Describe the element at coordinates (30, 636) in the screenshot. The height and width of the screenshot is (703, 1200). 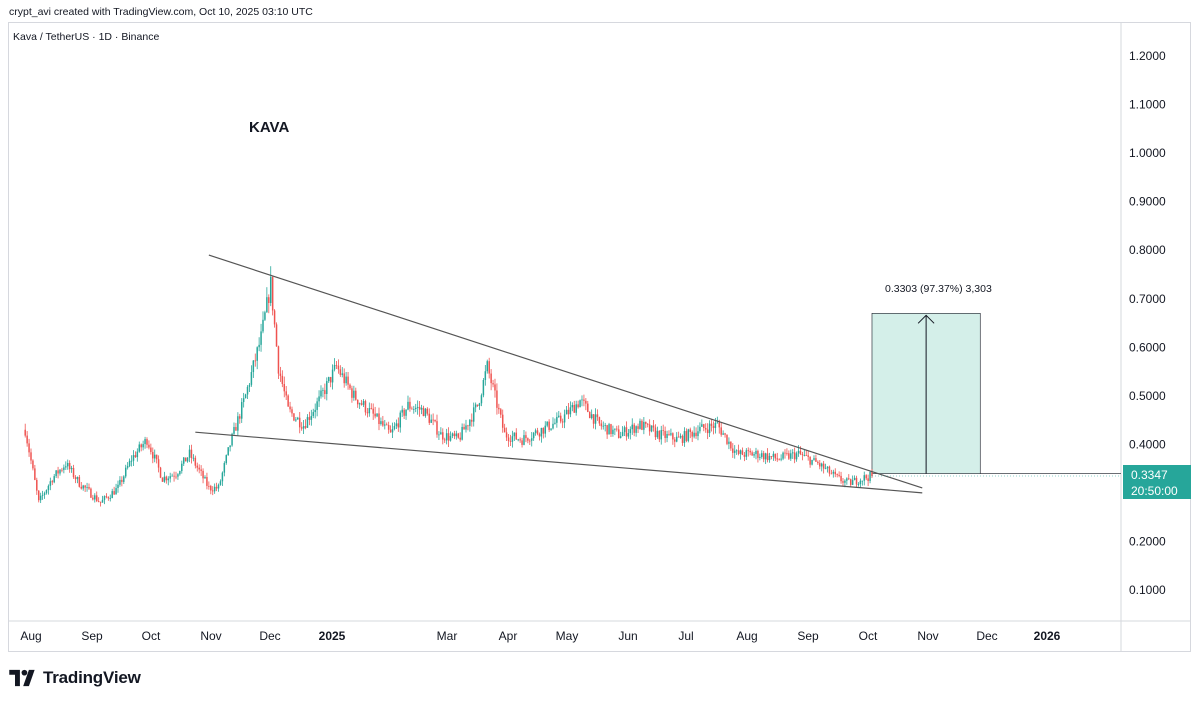
I see `time-label-0: Aug` at that location.